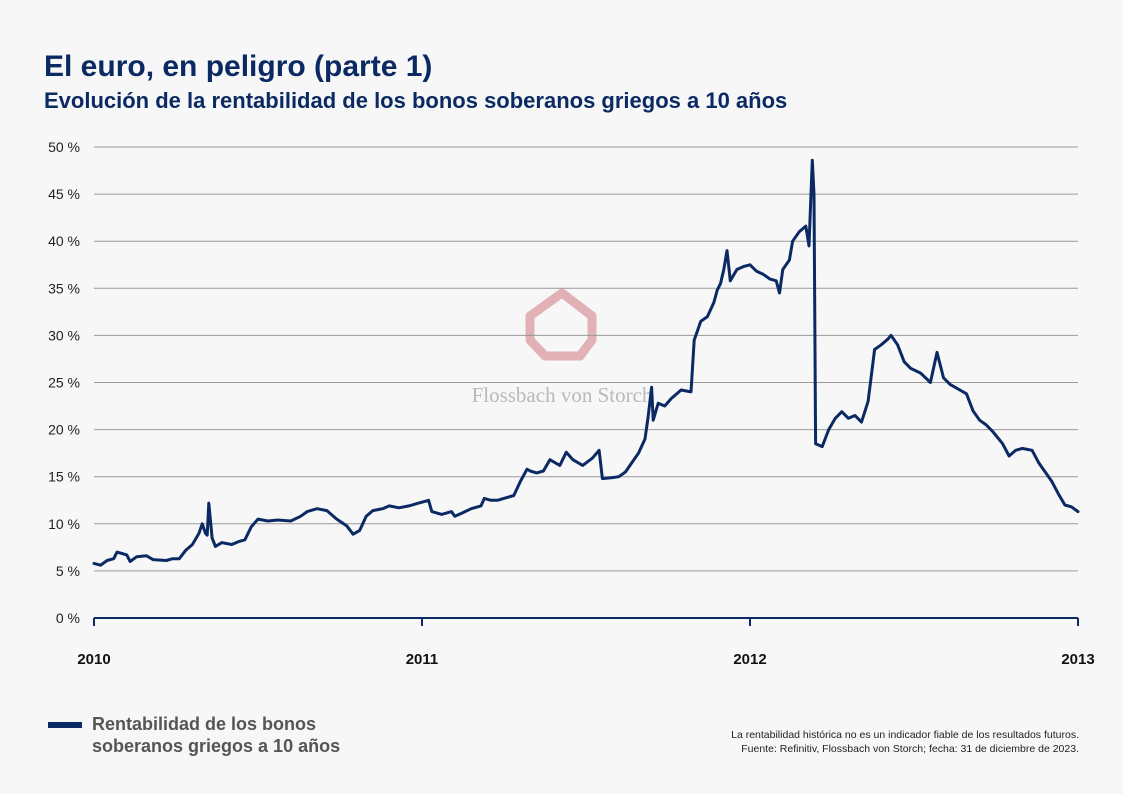 The image size is (1123, 794). What do you see at coordinates (422, 659) in the screenshot?
I see `x-tick-label: 2011` at bounding box center [422, 659].